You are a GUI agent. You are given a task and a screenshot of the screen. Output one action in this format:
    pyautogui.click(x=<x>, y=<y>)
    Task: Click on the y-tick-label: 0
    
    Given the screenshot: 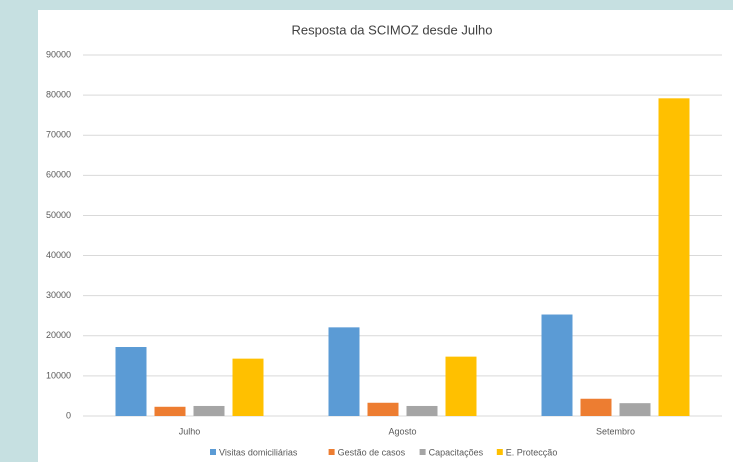 What is the action you would take?
    pyautogui.click(x=68, y=415)
    